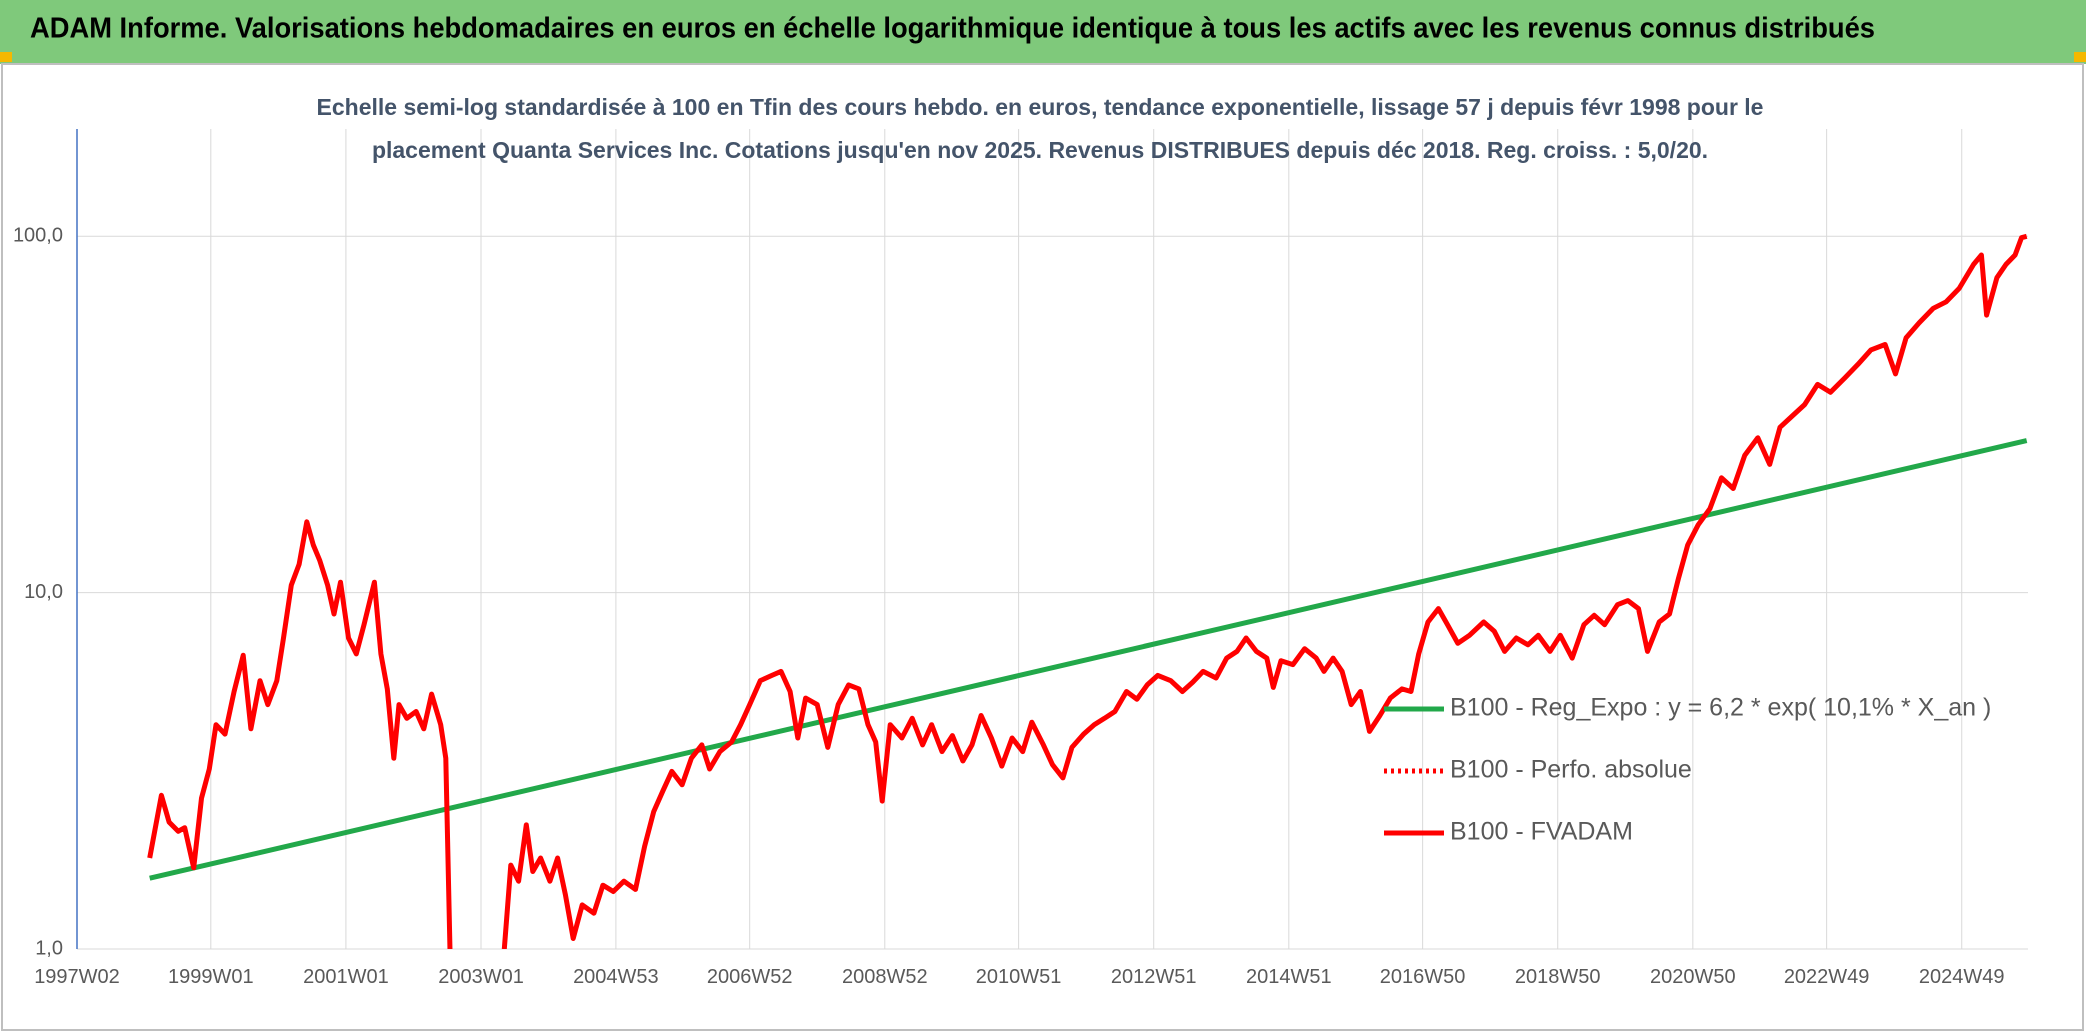 The width and height of the screenshot is (2086, 1033). Describe the element at coordinates (750, 977) in the screenshot. I see `x-tick-label: 2006W52` at that location.